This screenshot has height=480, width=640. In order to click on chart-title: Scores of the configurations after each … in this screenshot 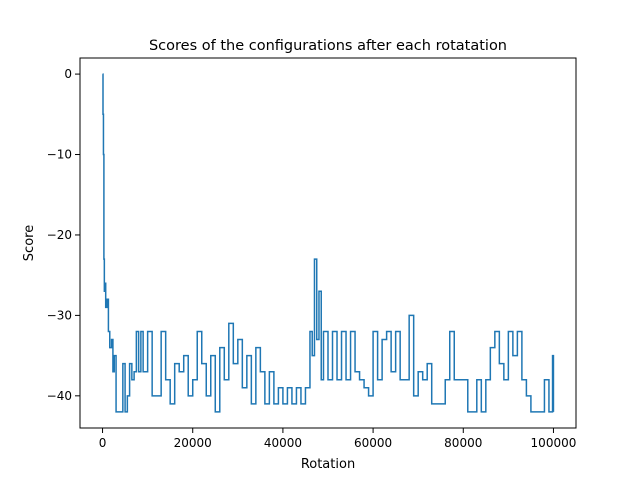, I will do `click(328, 46)`.